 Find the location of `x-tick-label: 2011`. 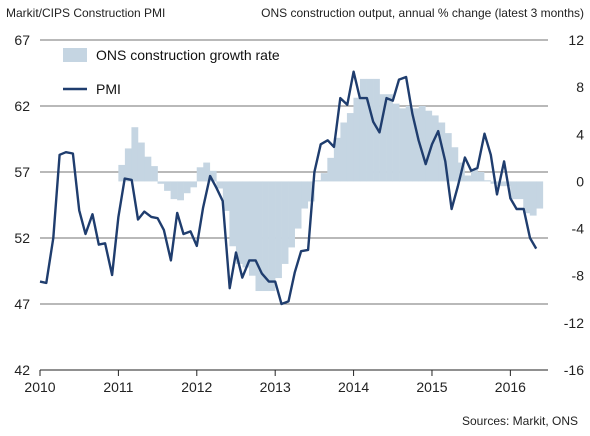

x-tick-label: 2011 is located at coordinates (118, 387).